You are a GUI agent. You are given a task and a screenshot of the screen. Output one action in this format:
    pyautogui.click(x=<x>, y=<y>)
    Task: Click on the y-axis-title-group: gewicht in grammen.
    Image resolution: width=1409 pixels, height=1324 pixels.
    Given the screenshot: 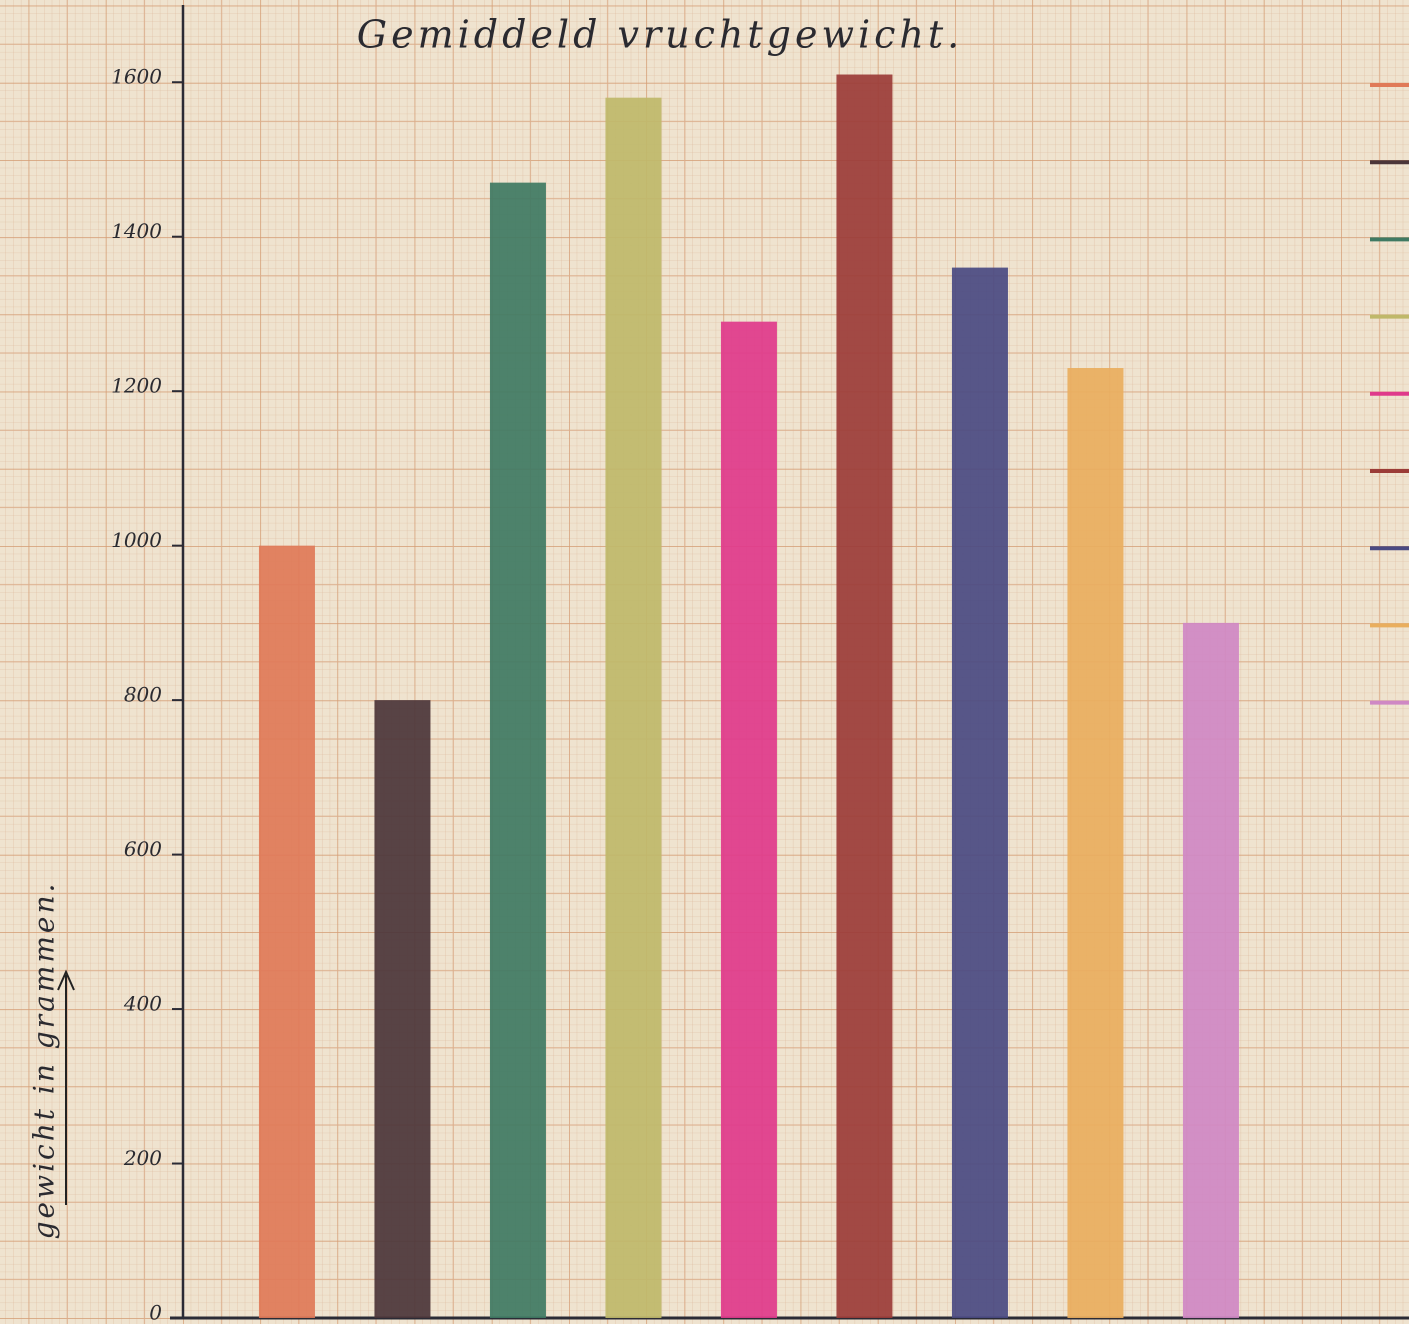 What is the action you would take?
    pyautogui.click(x=44, y=1060)
    